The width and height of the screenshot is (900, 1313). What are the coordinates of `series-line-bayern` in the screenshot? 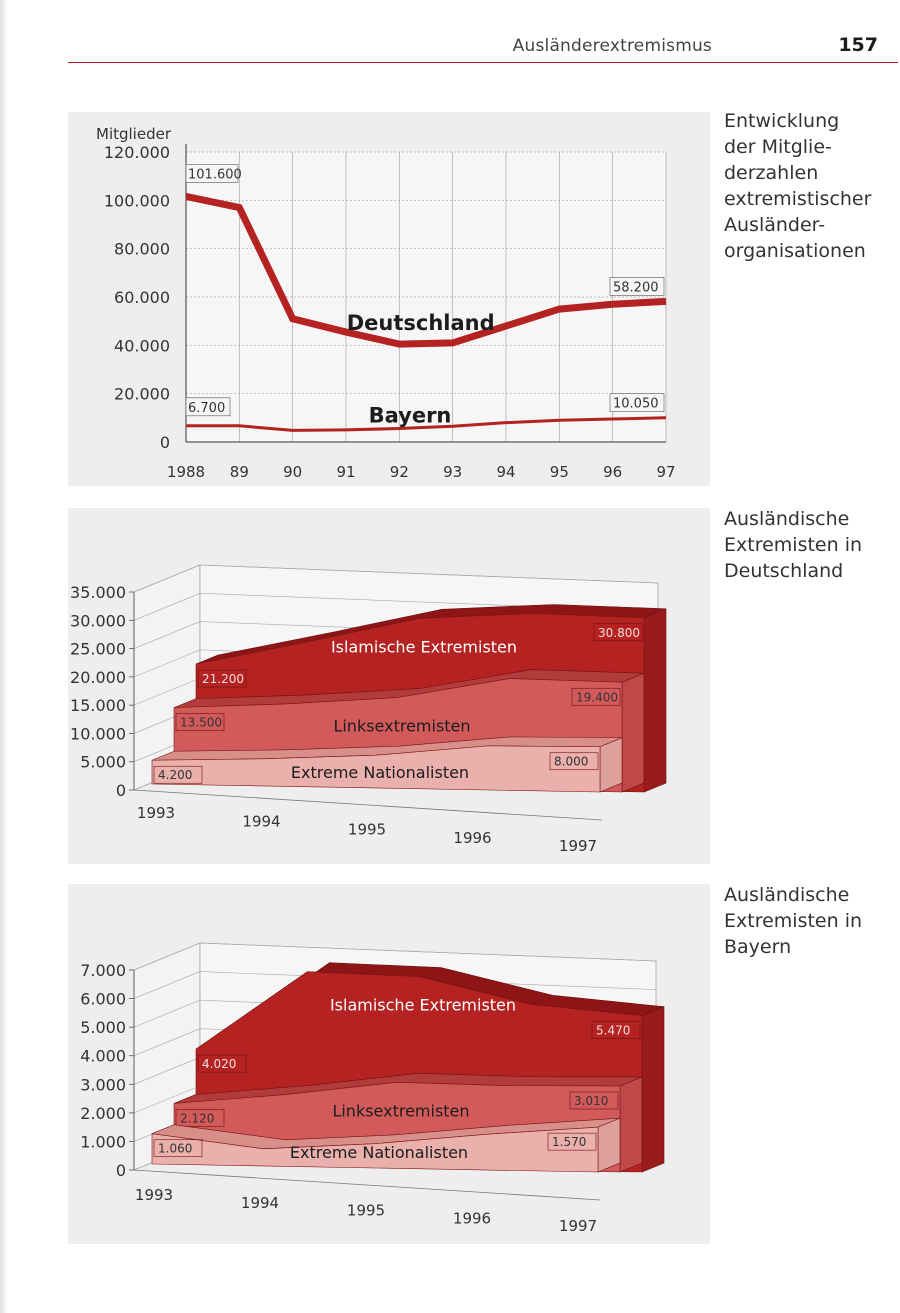 It's located at (426, 424).